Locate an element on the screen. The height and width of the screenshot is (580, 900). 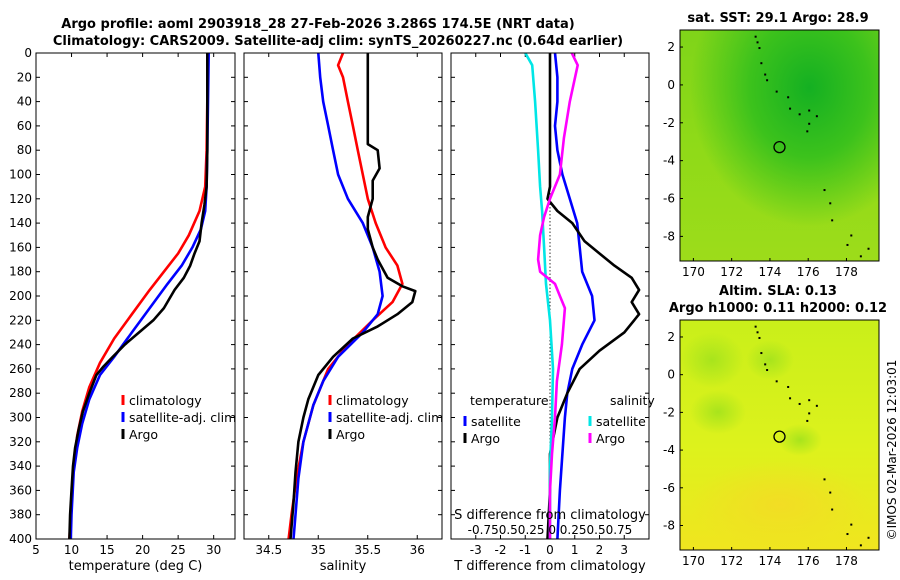
sst-warm-pool is located at coordinates (779, 145).